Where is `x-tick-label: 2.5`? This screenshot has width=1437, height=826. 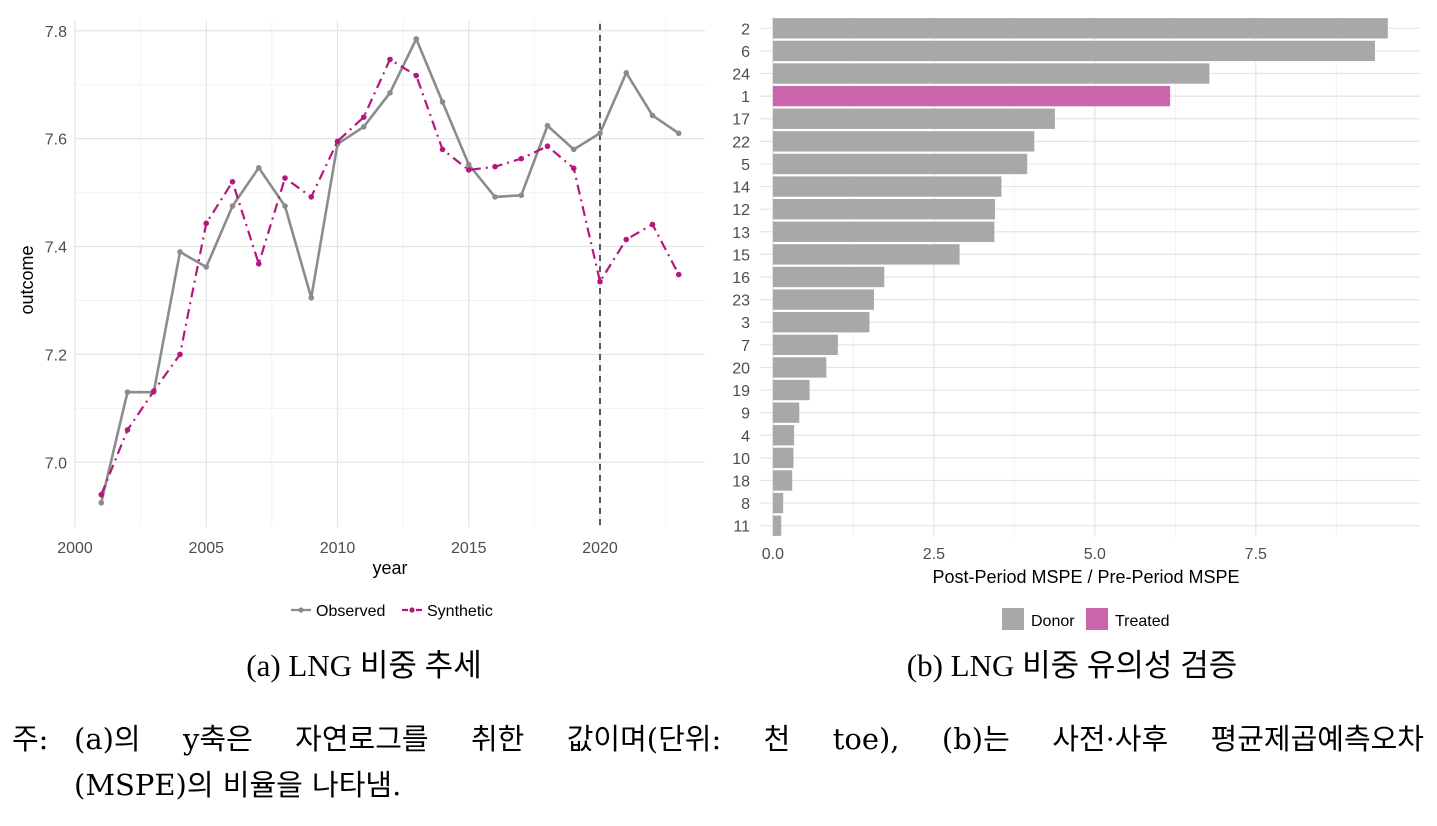 x-tick-label: 2.5 is located at coordinates (934, 554).